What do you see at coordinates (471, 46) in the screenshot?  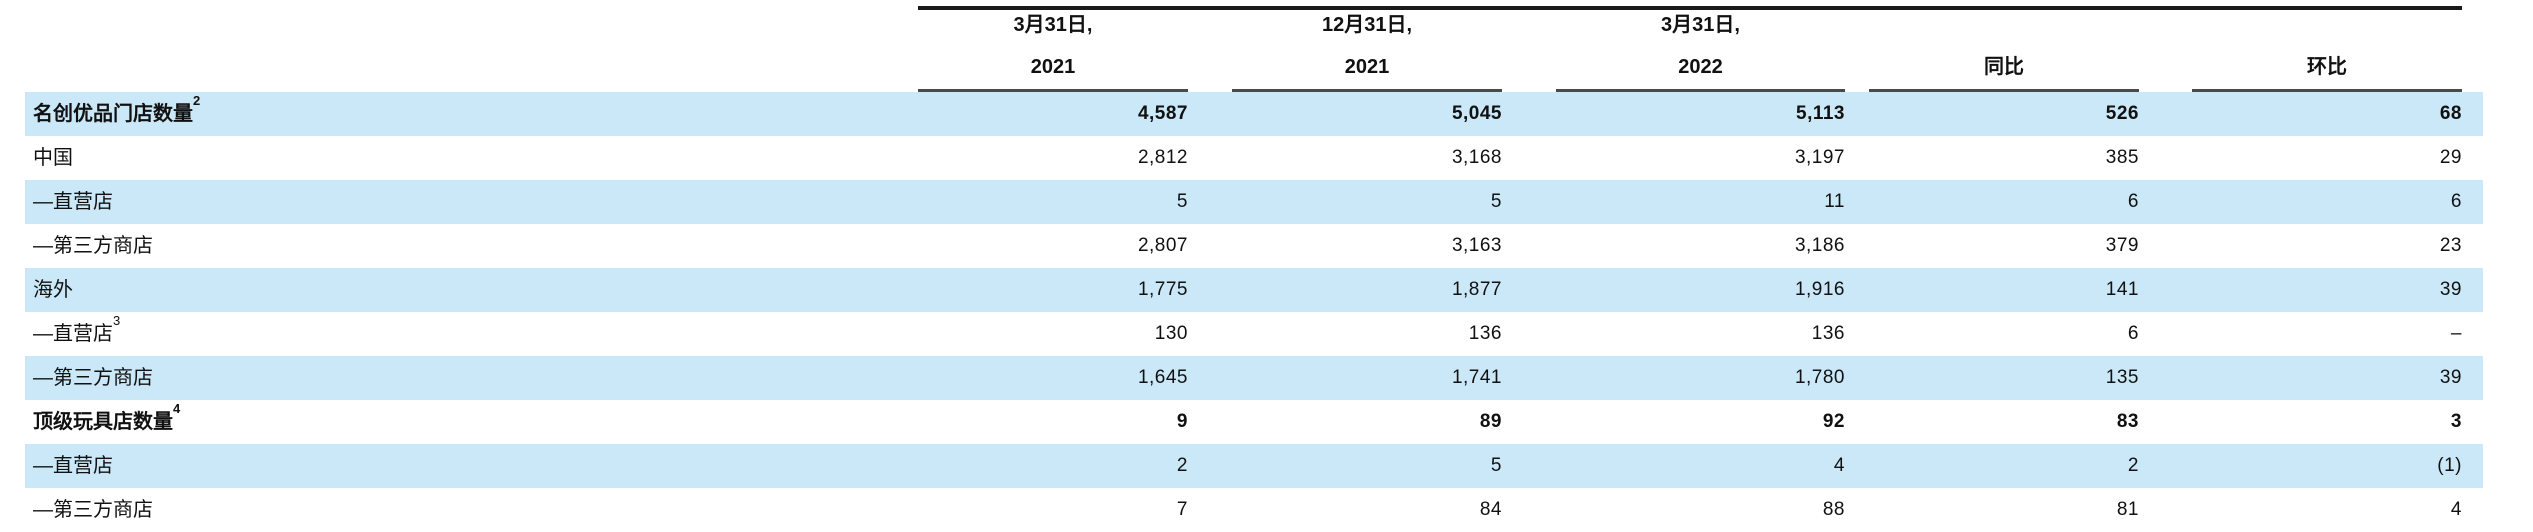 I see `header-cell-label-spacer` at bounding box center [471, 46].